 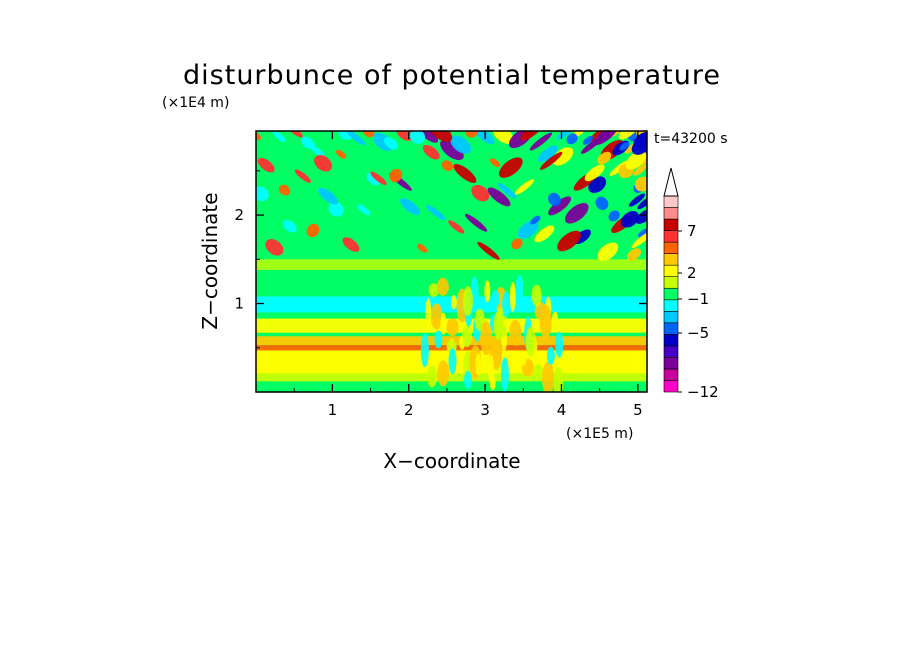 I want to click on y-axis-label: Z−coordinate, so click(x=210, y=260).